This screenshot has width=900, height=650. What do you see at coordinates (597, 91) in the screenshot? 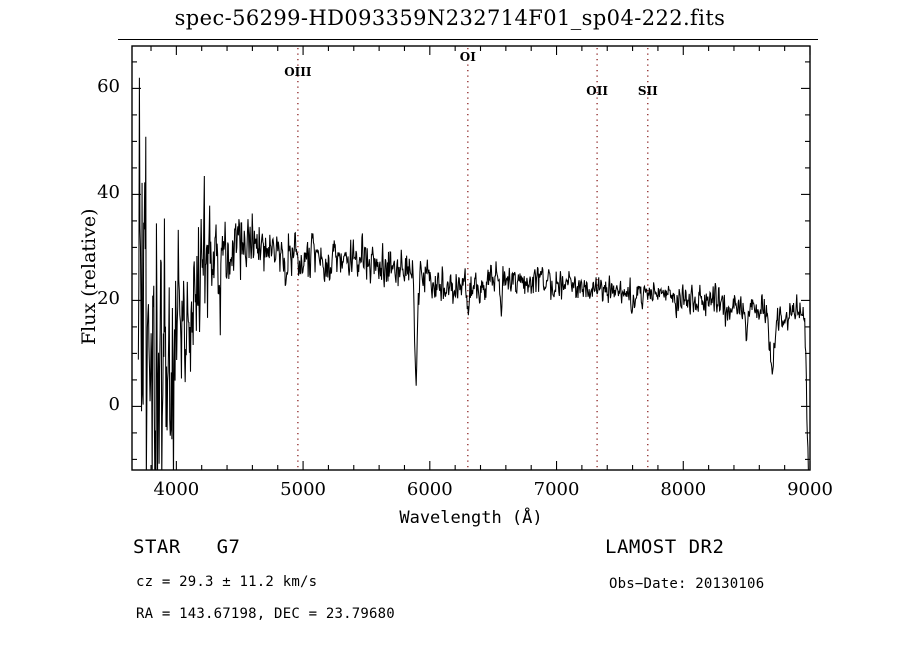
I see `line-marker-label-oii: OII` at bounding box center [597, 91].